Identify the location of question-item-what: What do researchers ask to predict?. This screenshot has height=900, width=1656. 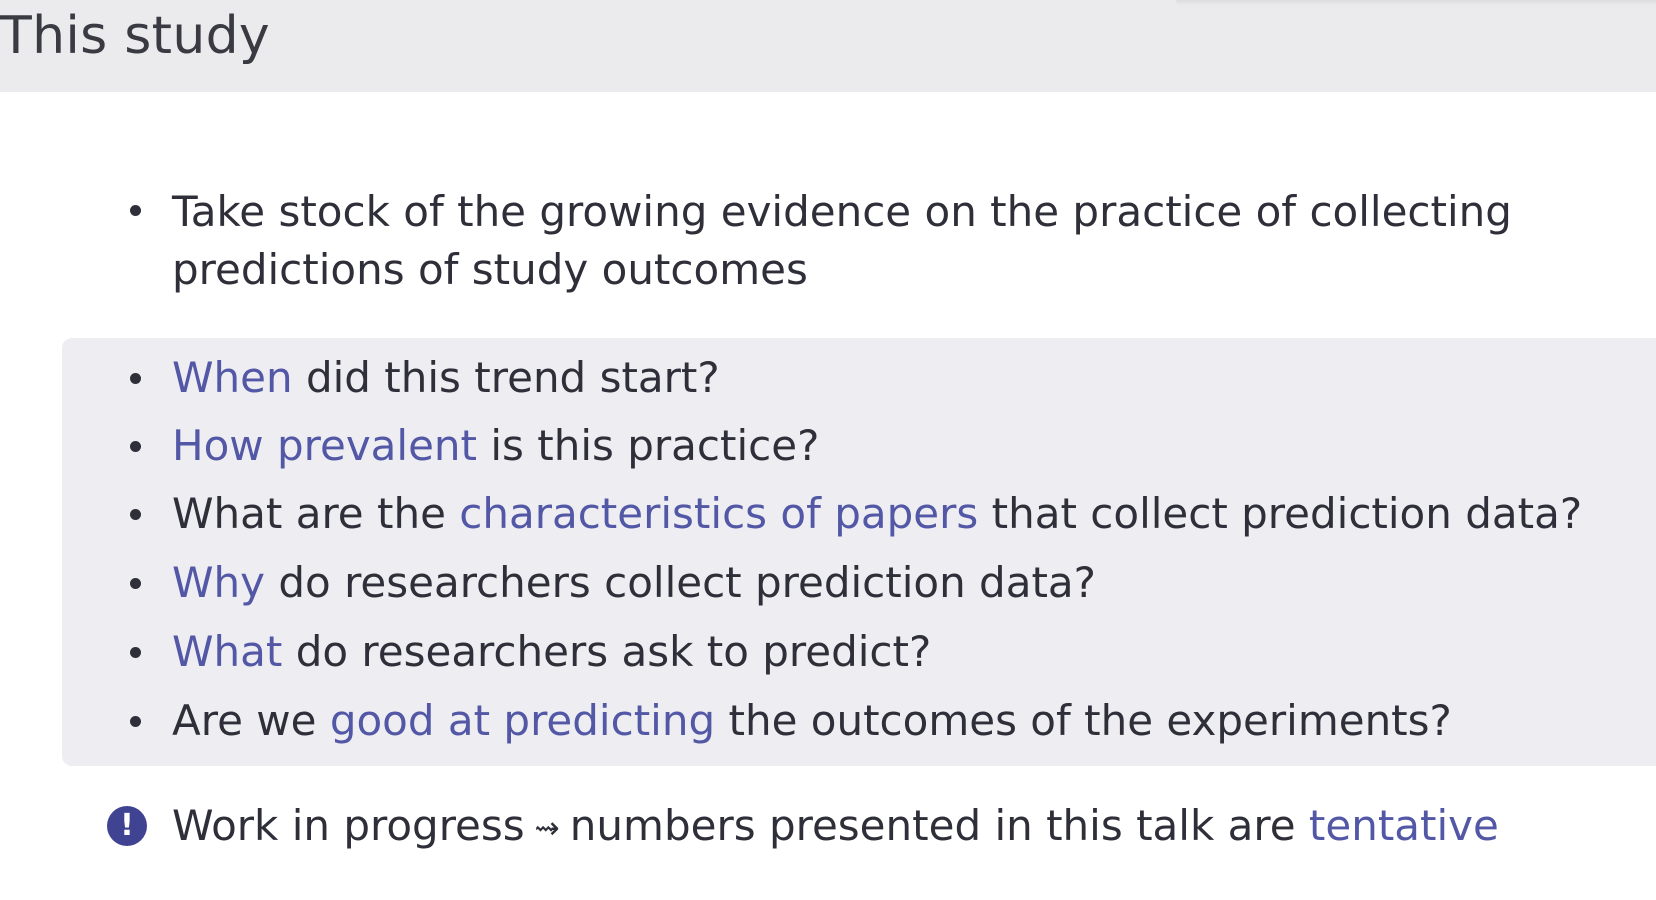
(551, 652).